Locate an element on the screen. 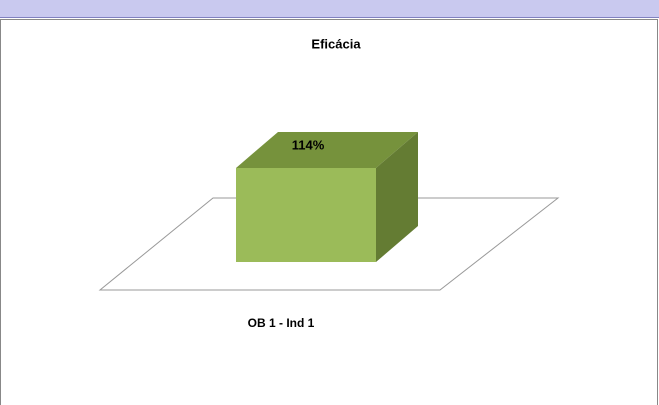  x-tick-label: OB 1 - Ind 1 is located at coordinates (281, 323).